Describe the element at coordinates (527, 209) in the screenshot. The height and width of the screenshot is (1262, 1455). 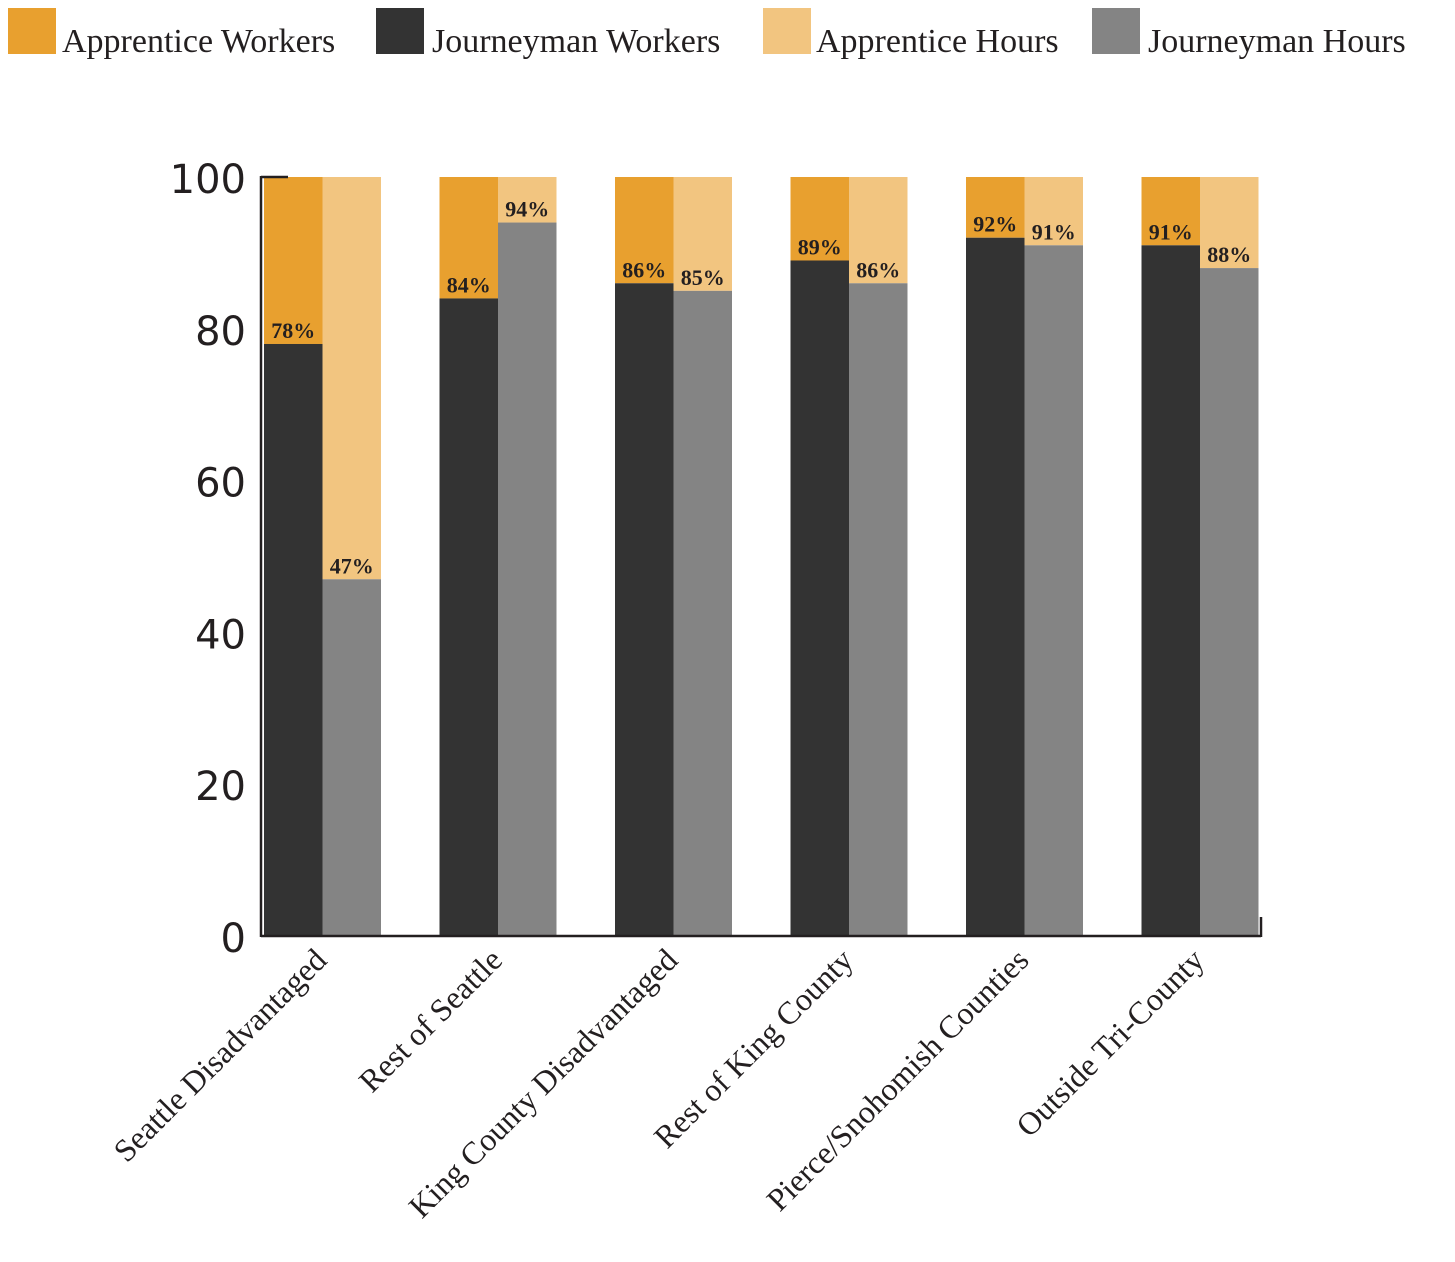
I see `data-label-hours-rest-of-seattle: 94%` at that location.